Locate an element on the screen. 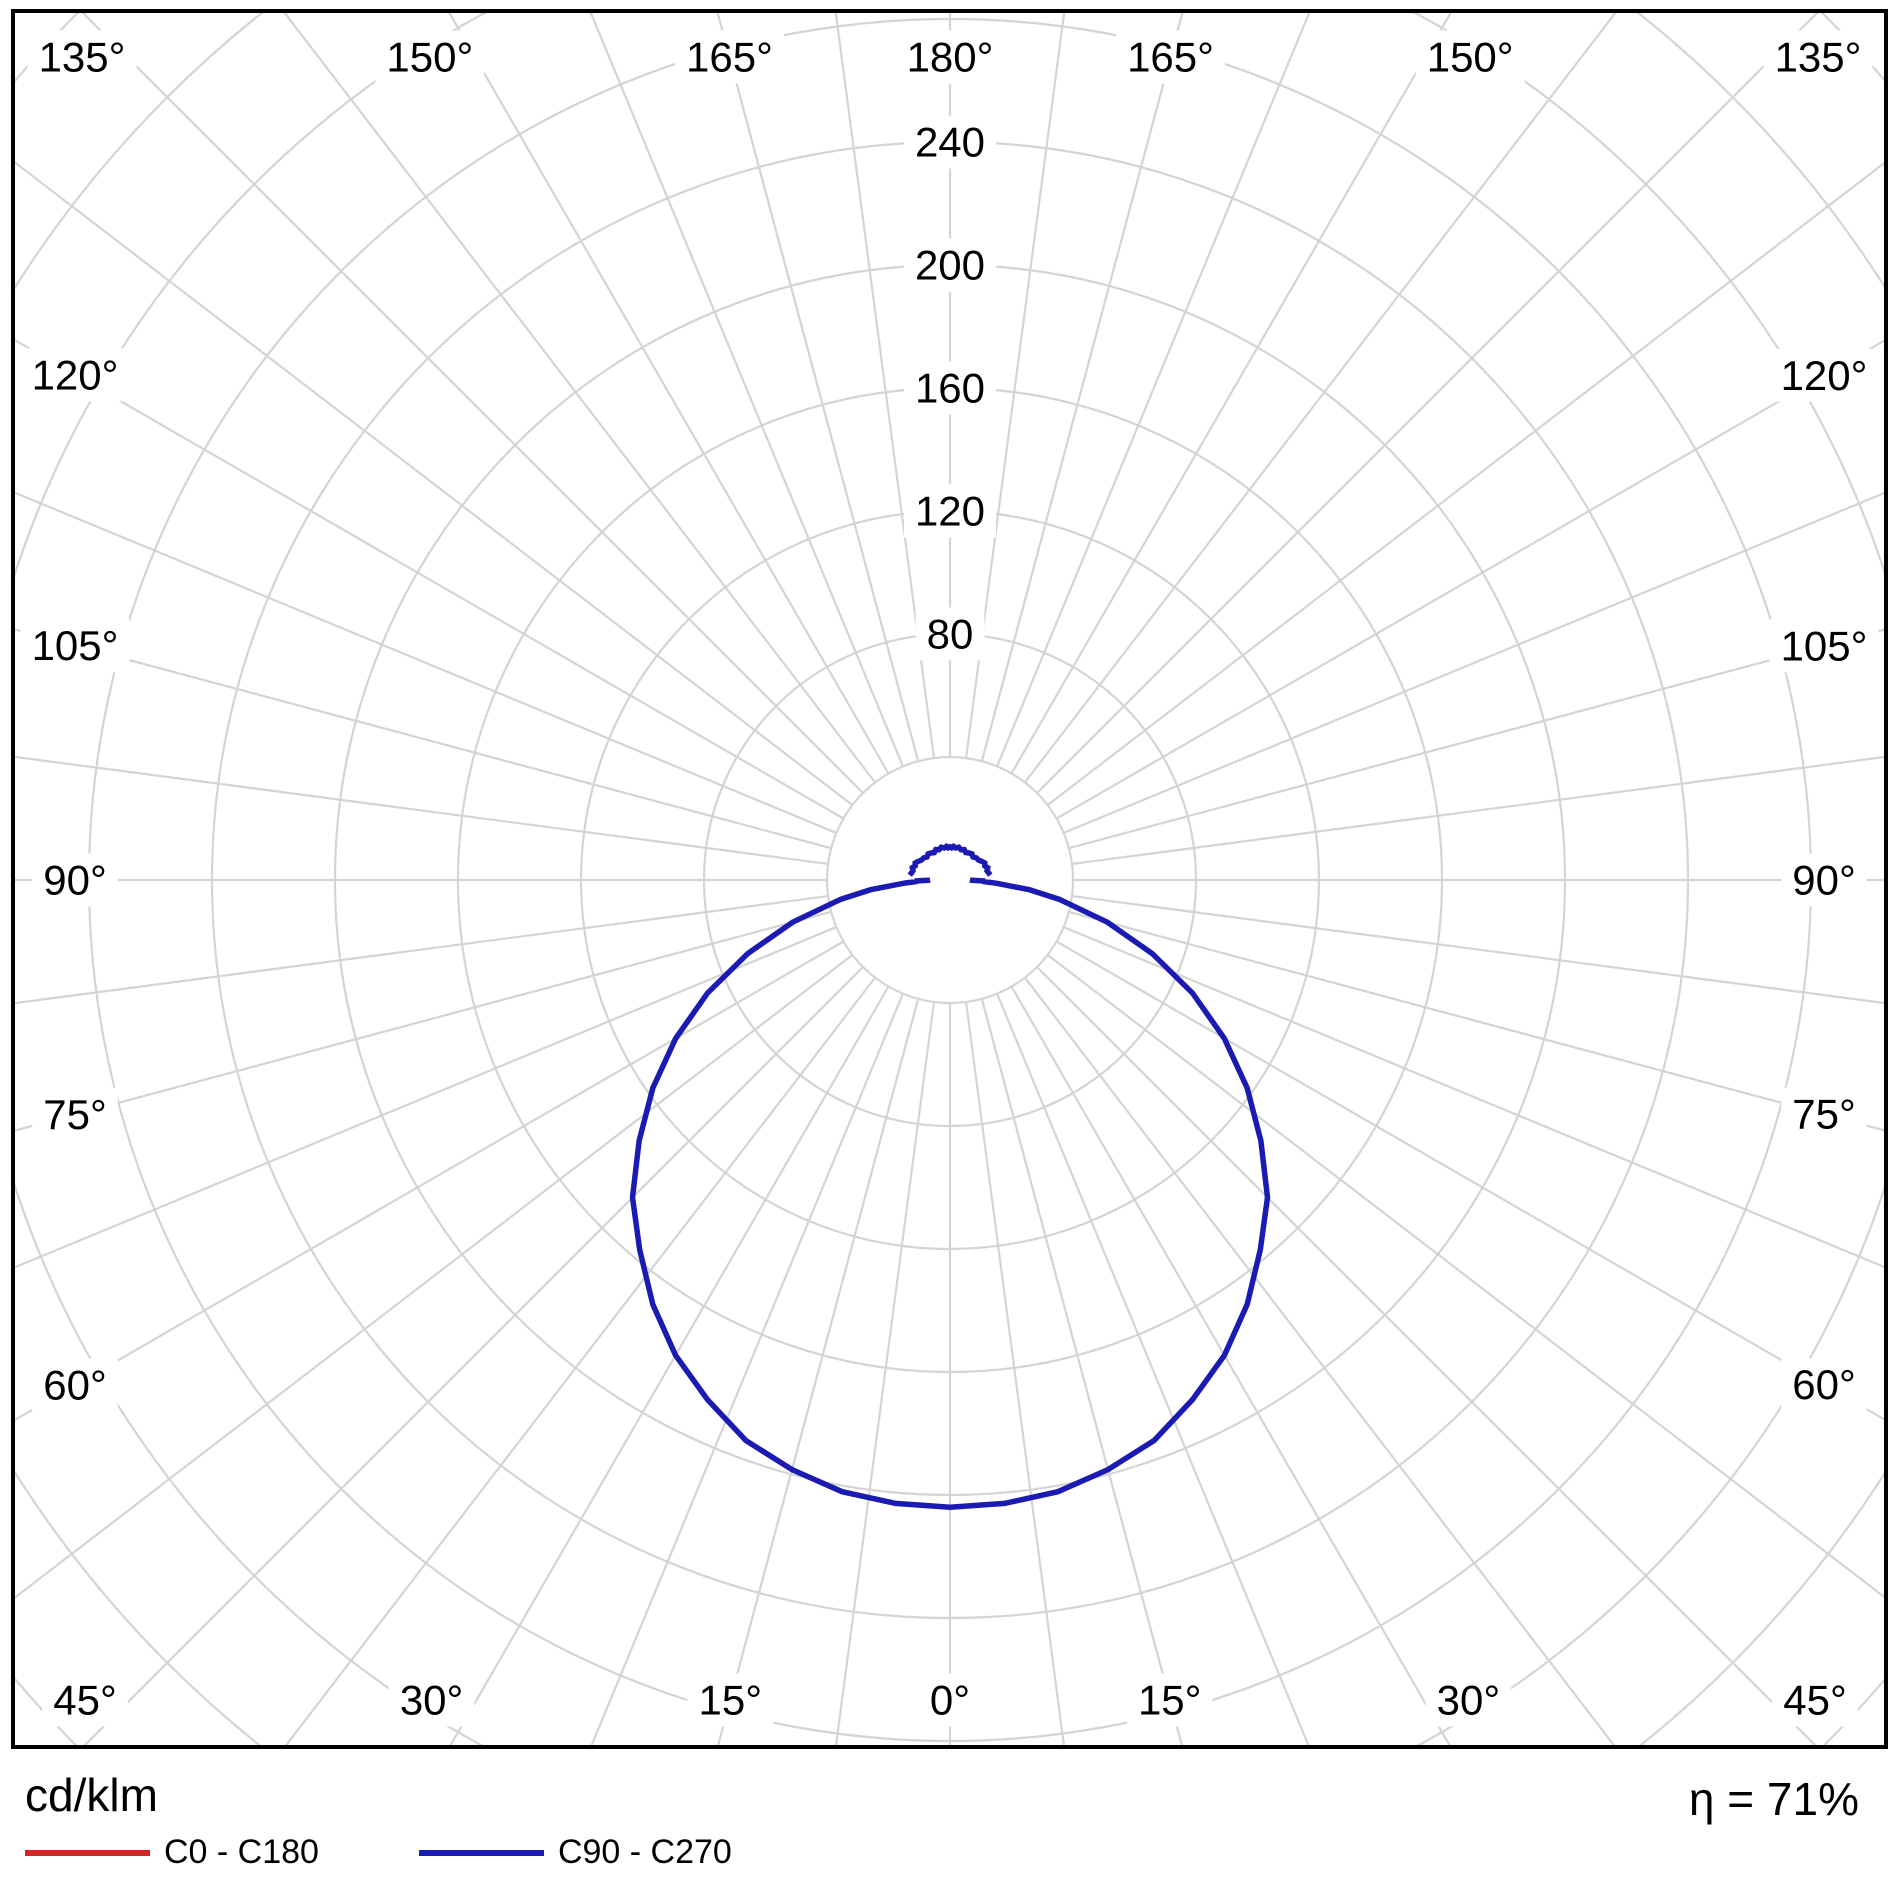 The image size is (1900, 1900). ring-label-120: 120 is located at coordinates (950, 511).